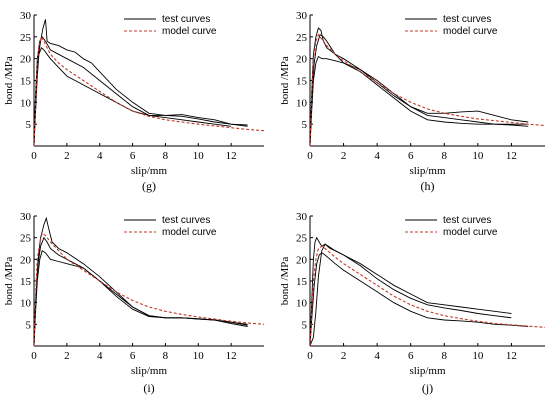 The height and width of the screenshot is (404, 550). What do you see at coordinates (428, 186) in the screenshot?
I see `panel-label: (h)` at bounding box center [428, 186].